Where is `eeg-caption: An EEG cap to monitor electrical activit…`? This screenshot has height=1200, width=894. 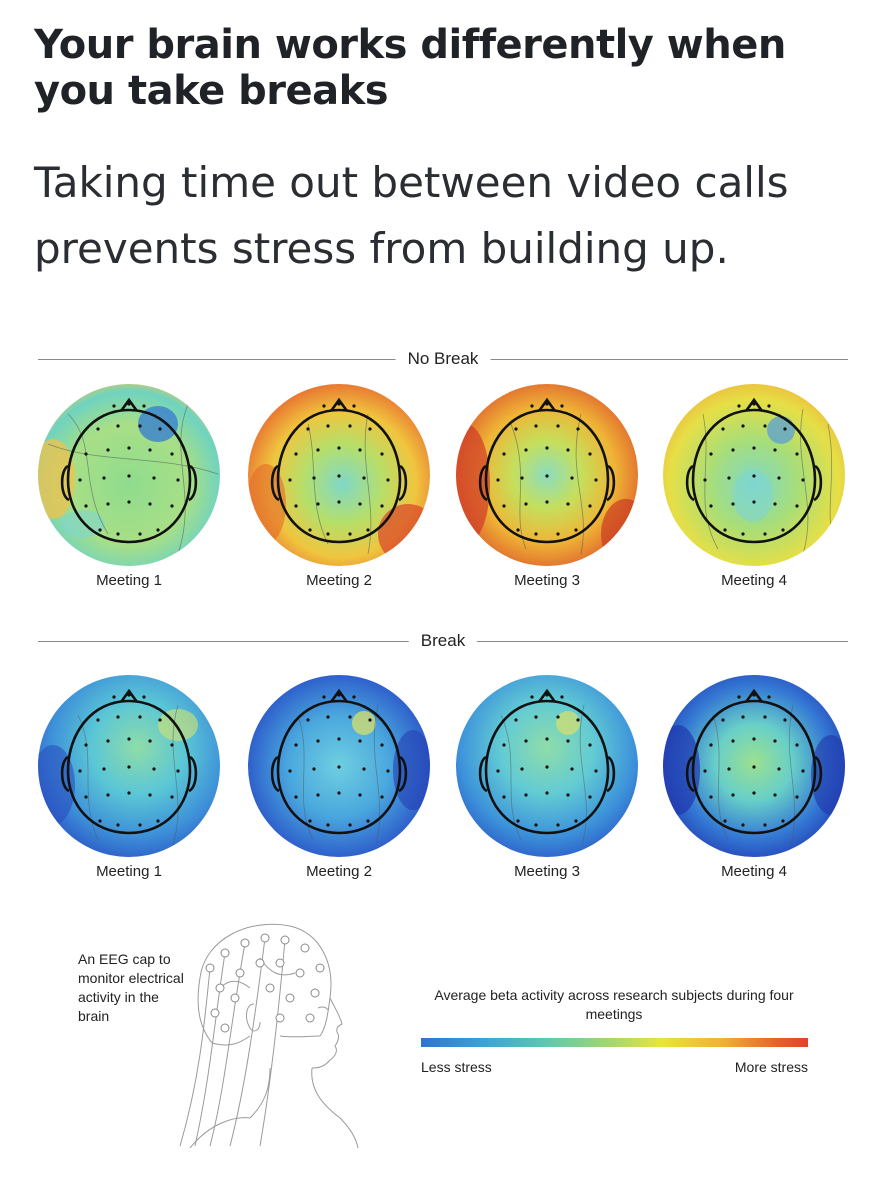
eeg-caption: An EEG cap to monitor electrical activit… is located at coordinates (131, 987).